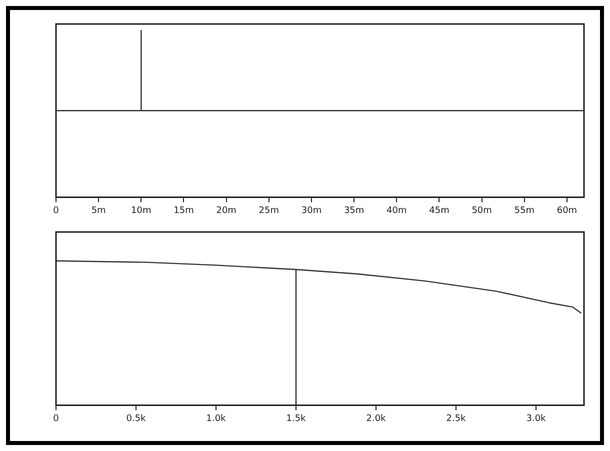 This screenshot has height=451, width=610. What do you see at coordinates (98, 211) in the screenshot?
I see `x-tick-label: 5m` at bounding box center [98, 211].